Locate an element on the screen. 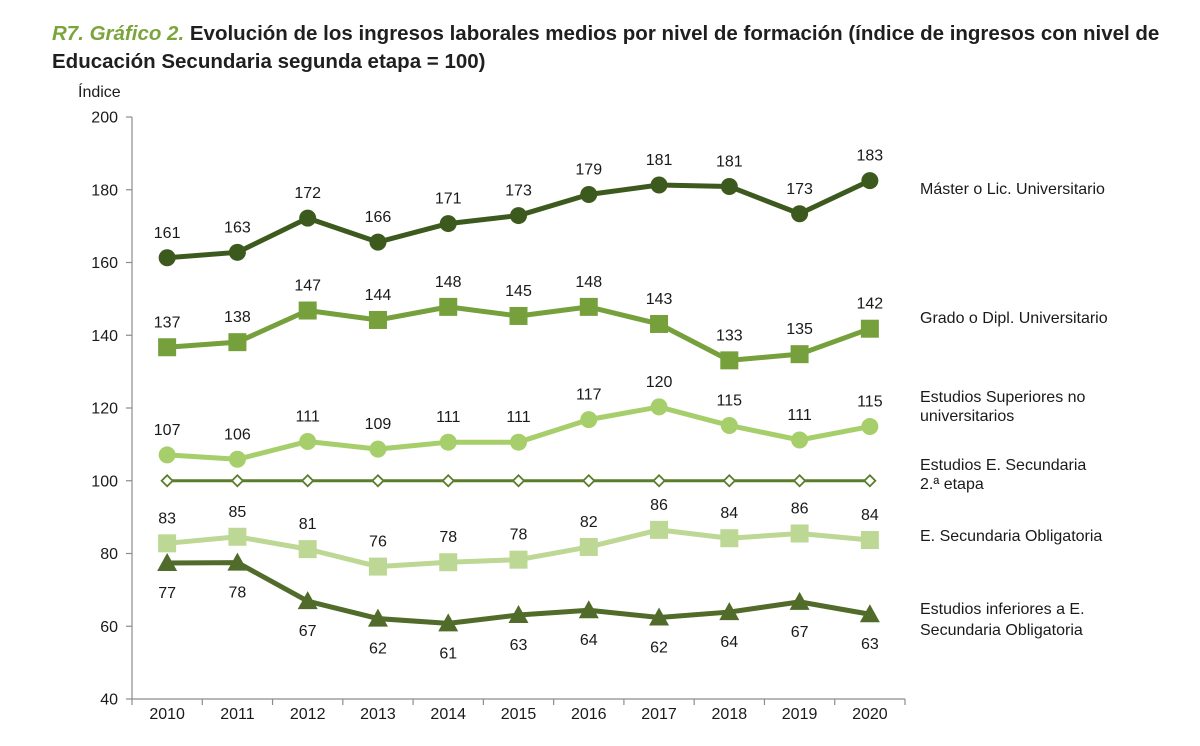 The image size is (1200, 746). data-label: 115 is located at coordinates (730, 400).